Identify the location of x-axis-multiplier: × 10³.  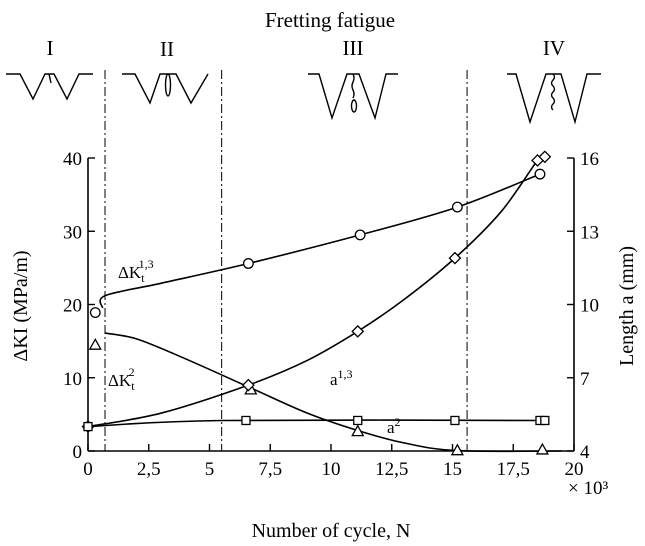
(588, 488).